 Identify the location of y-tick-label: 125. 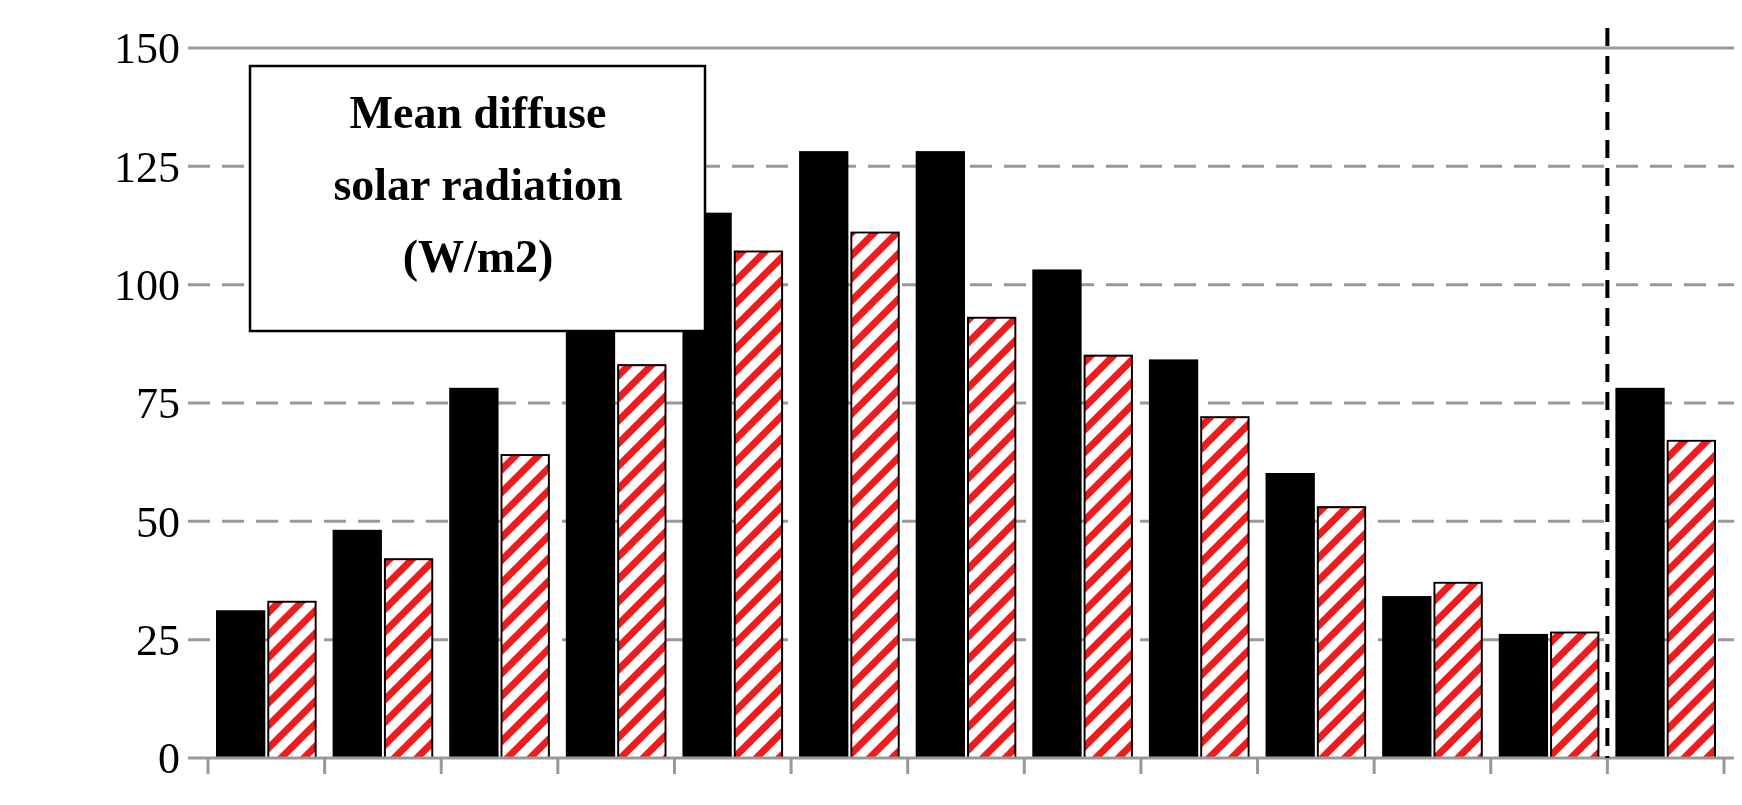
(147, 167).